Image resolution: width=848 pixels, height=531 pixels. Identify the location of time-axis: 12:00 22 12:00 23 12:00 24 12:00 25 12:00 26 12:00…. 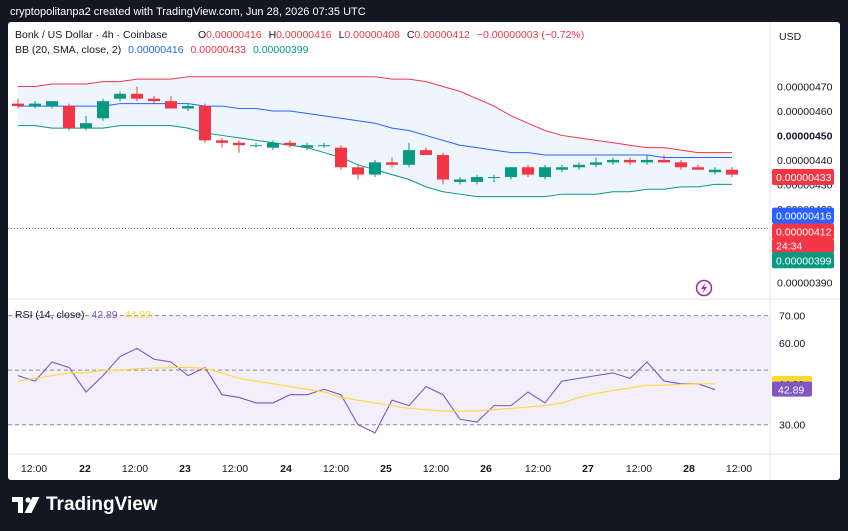
(386, 469).